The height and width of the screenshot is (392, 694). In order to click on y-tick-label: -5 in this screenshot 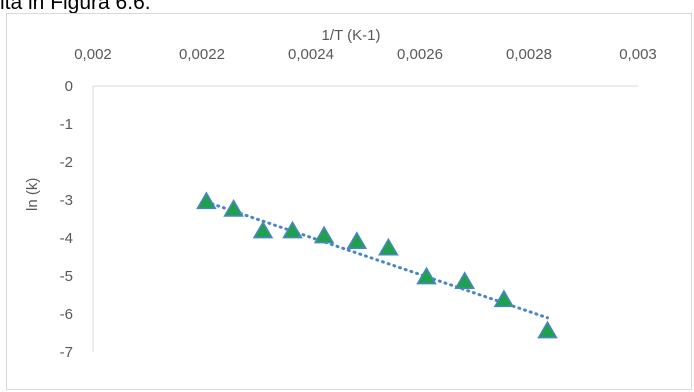, I will do `click(66, 276)`.